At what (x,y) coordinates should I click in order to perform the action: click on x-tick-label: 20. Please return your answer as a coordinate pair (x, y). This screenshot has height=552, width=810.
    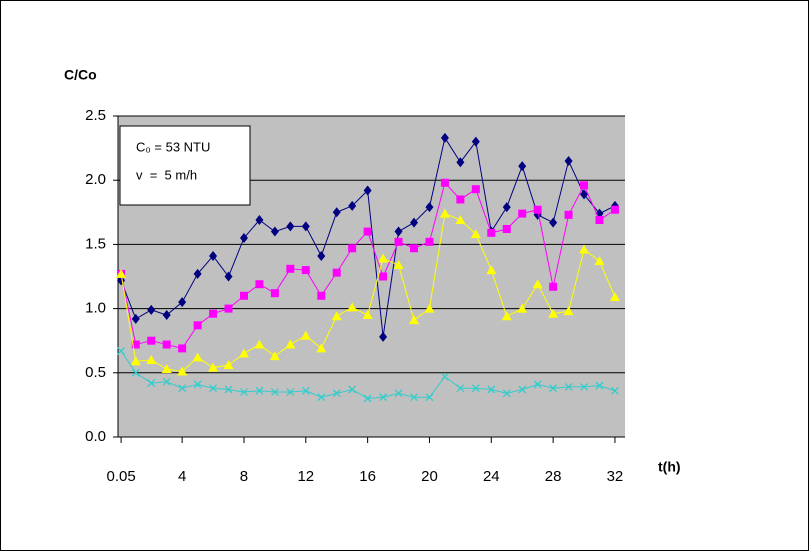
    Looking at the image, I should click on (429, 476).